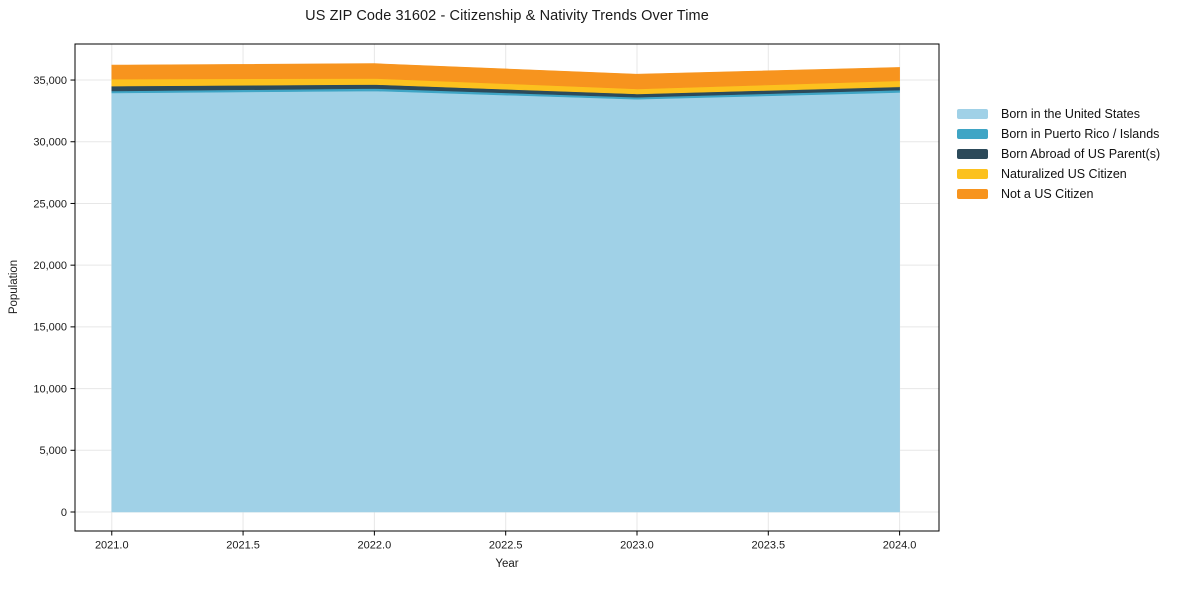 The image size is (1189, 590). I want to click on y-tick-label: 30,000, so click(50, 143).